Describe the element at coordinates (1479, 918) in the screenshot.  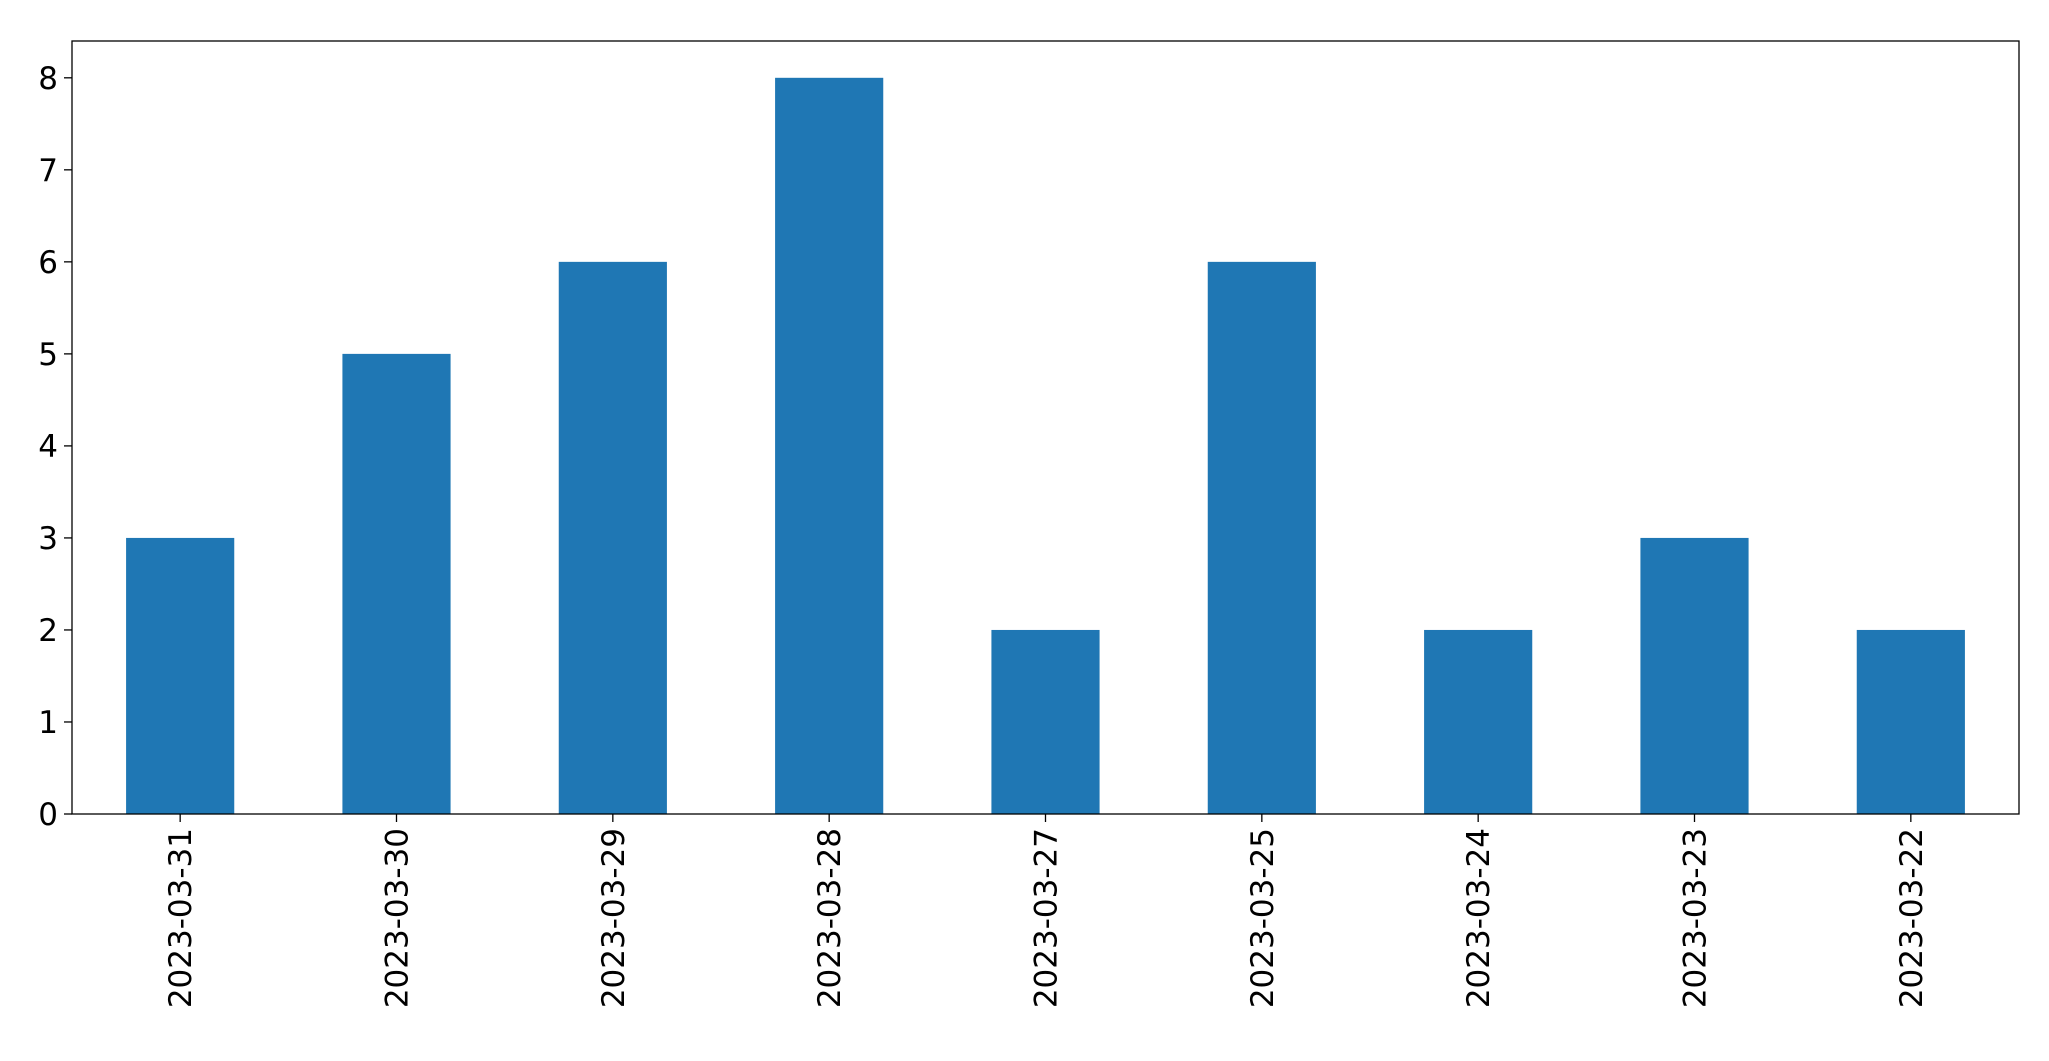
I see `x-tick-label: 2023-03-24` at that location.